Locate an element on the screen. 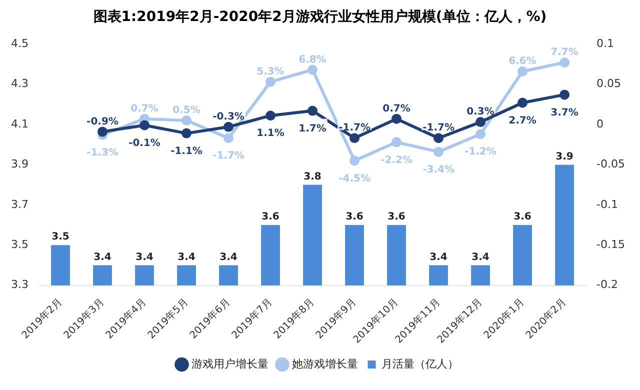 This screenshot has width=640, height=390. data-label: -0.3% is located at coordinates (228, 116).